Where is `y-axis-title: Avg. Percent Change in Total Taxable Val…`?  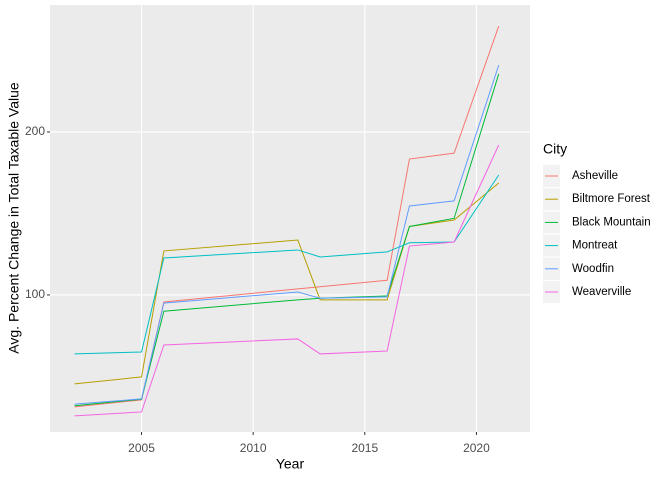
y-axis-title: Avg. Percent Change in Total Taxable Val… is located at coordinates (14, 218).